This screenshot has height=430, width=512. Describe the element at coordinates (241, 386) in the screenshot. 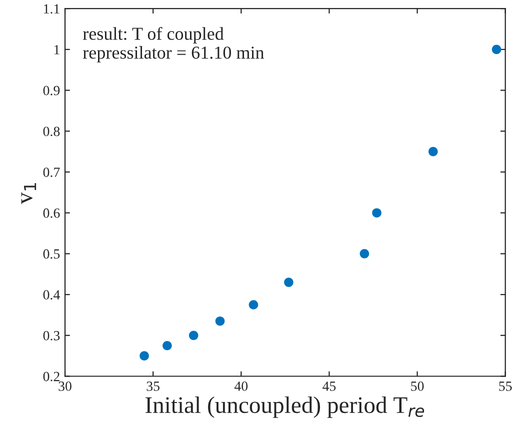

I see `x-tick-label: 40` at that location.